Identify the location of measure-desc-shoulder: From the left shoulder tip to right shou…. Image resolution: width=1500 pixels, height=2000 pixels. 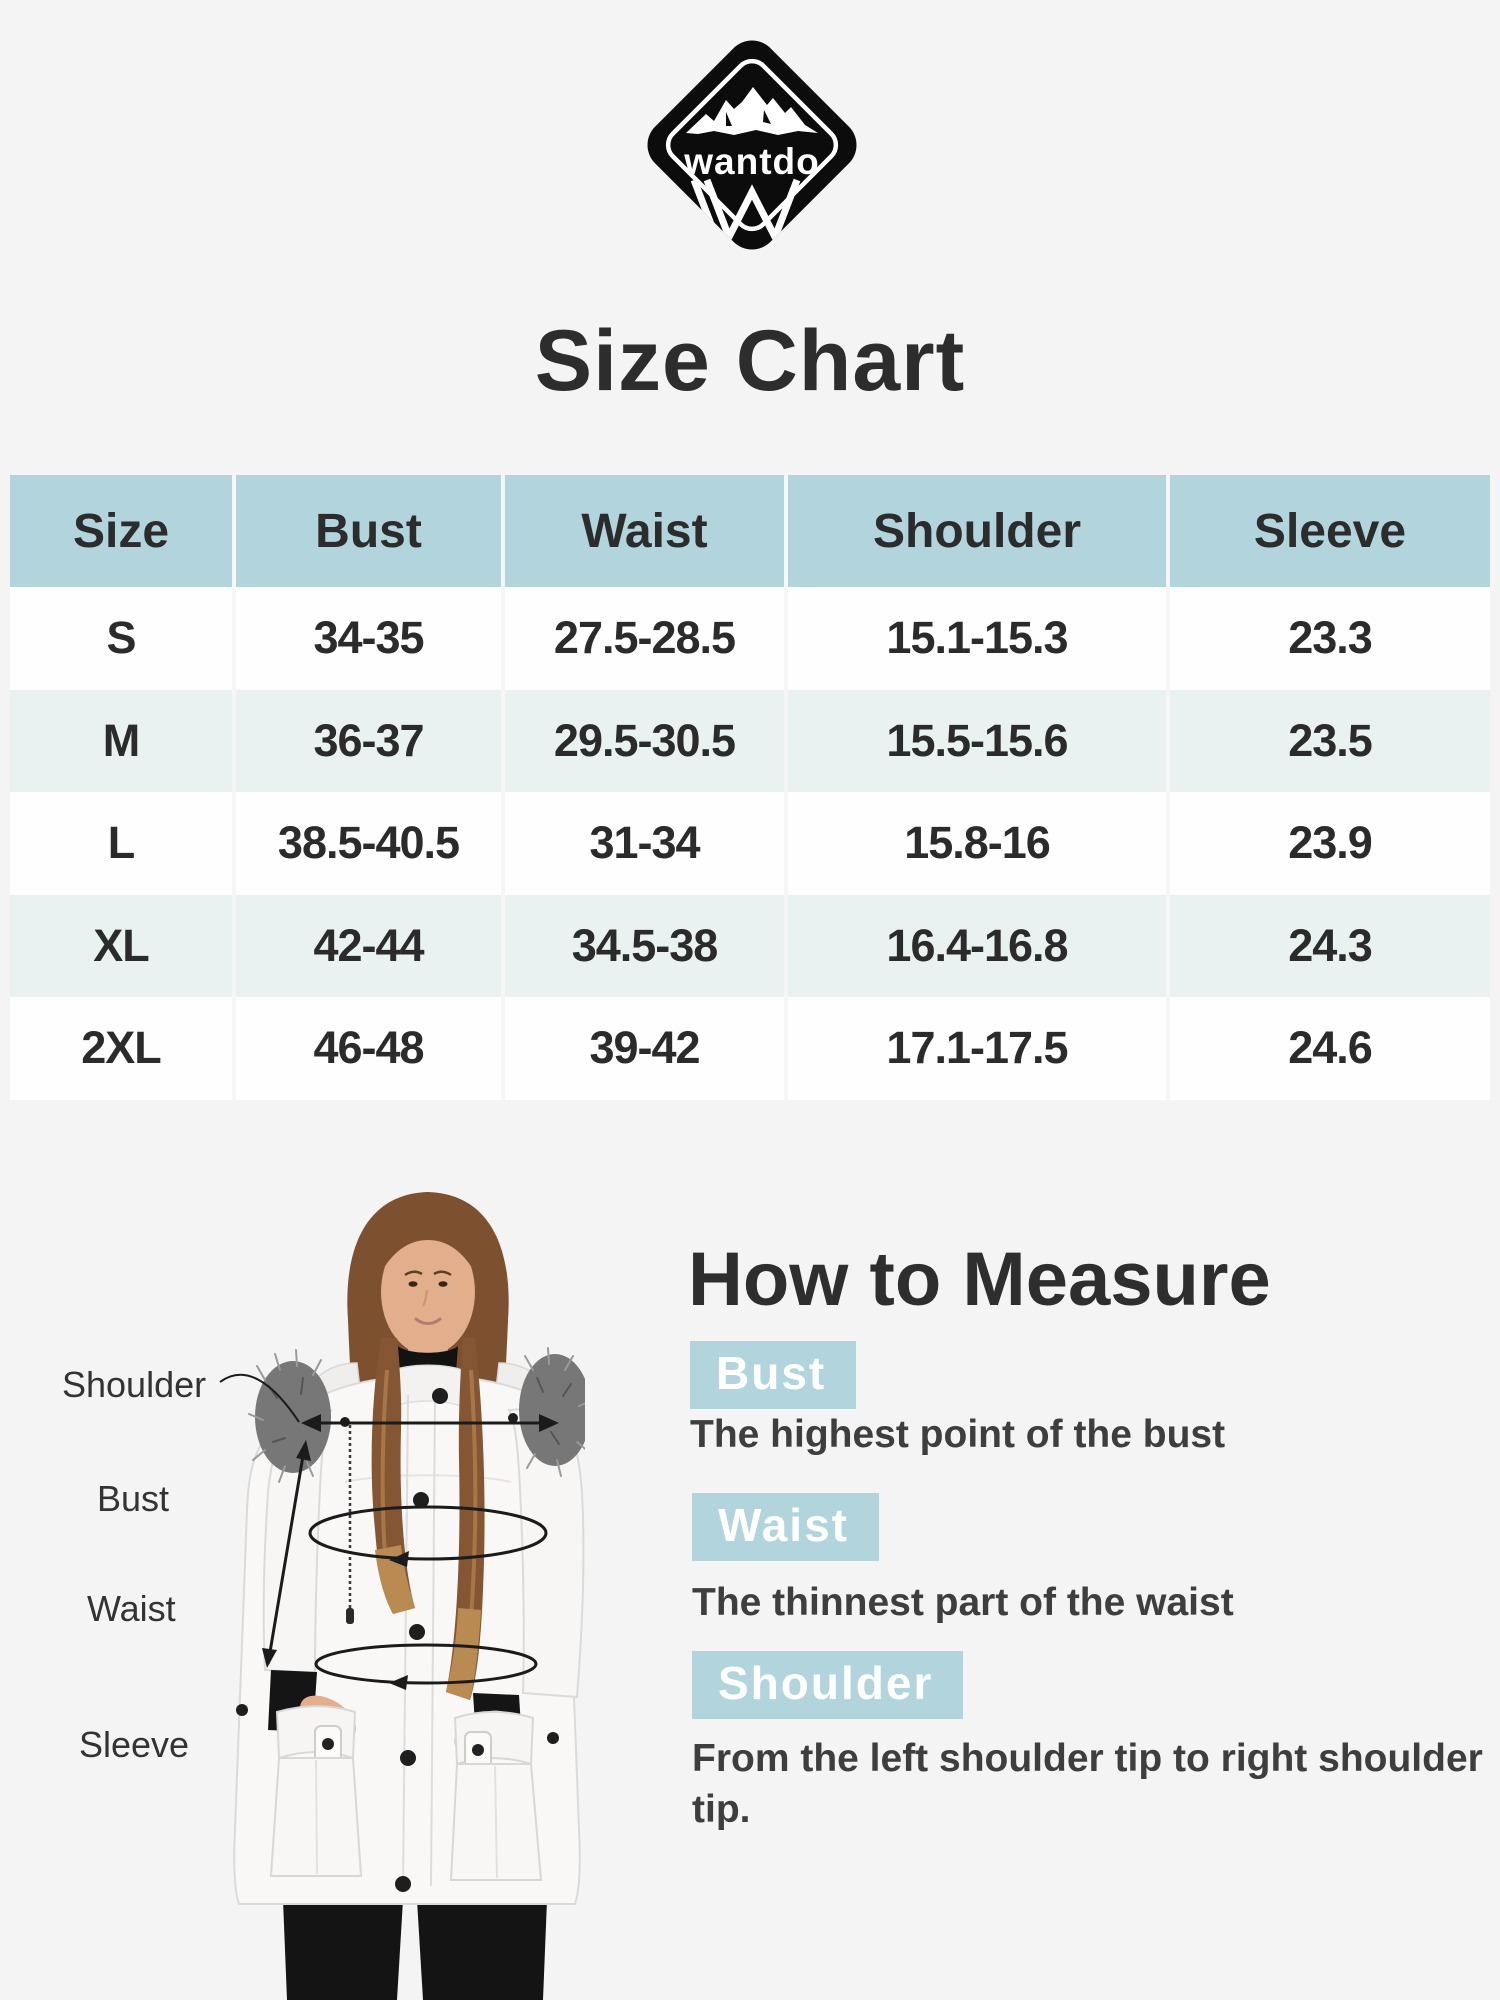
(1087, 1784).